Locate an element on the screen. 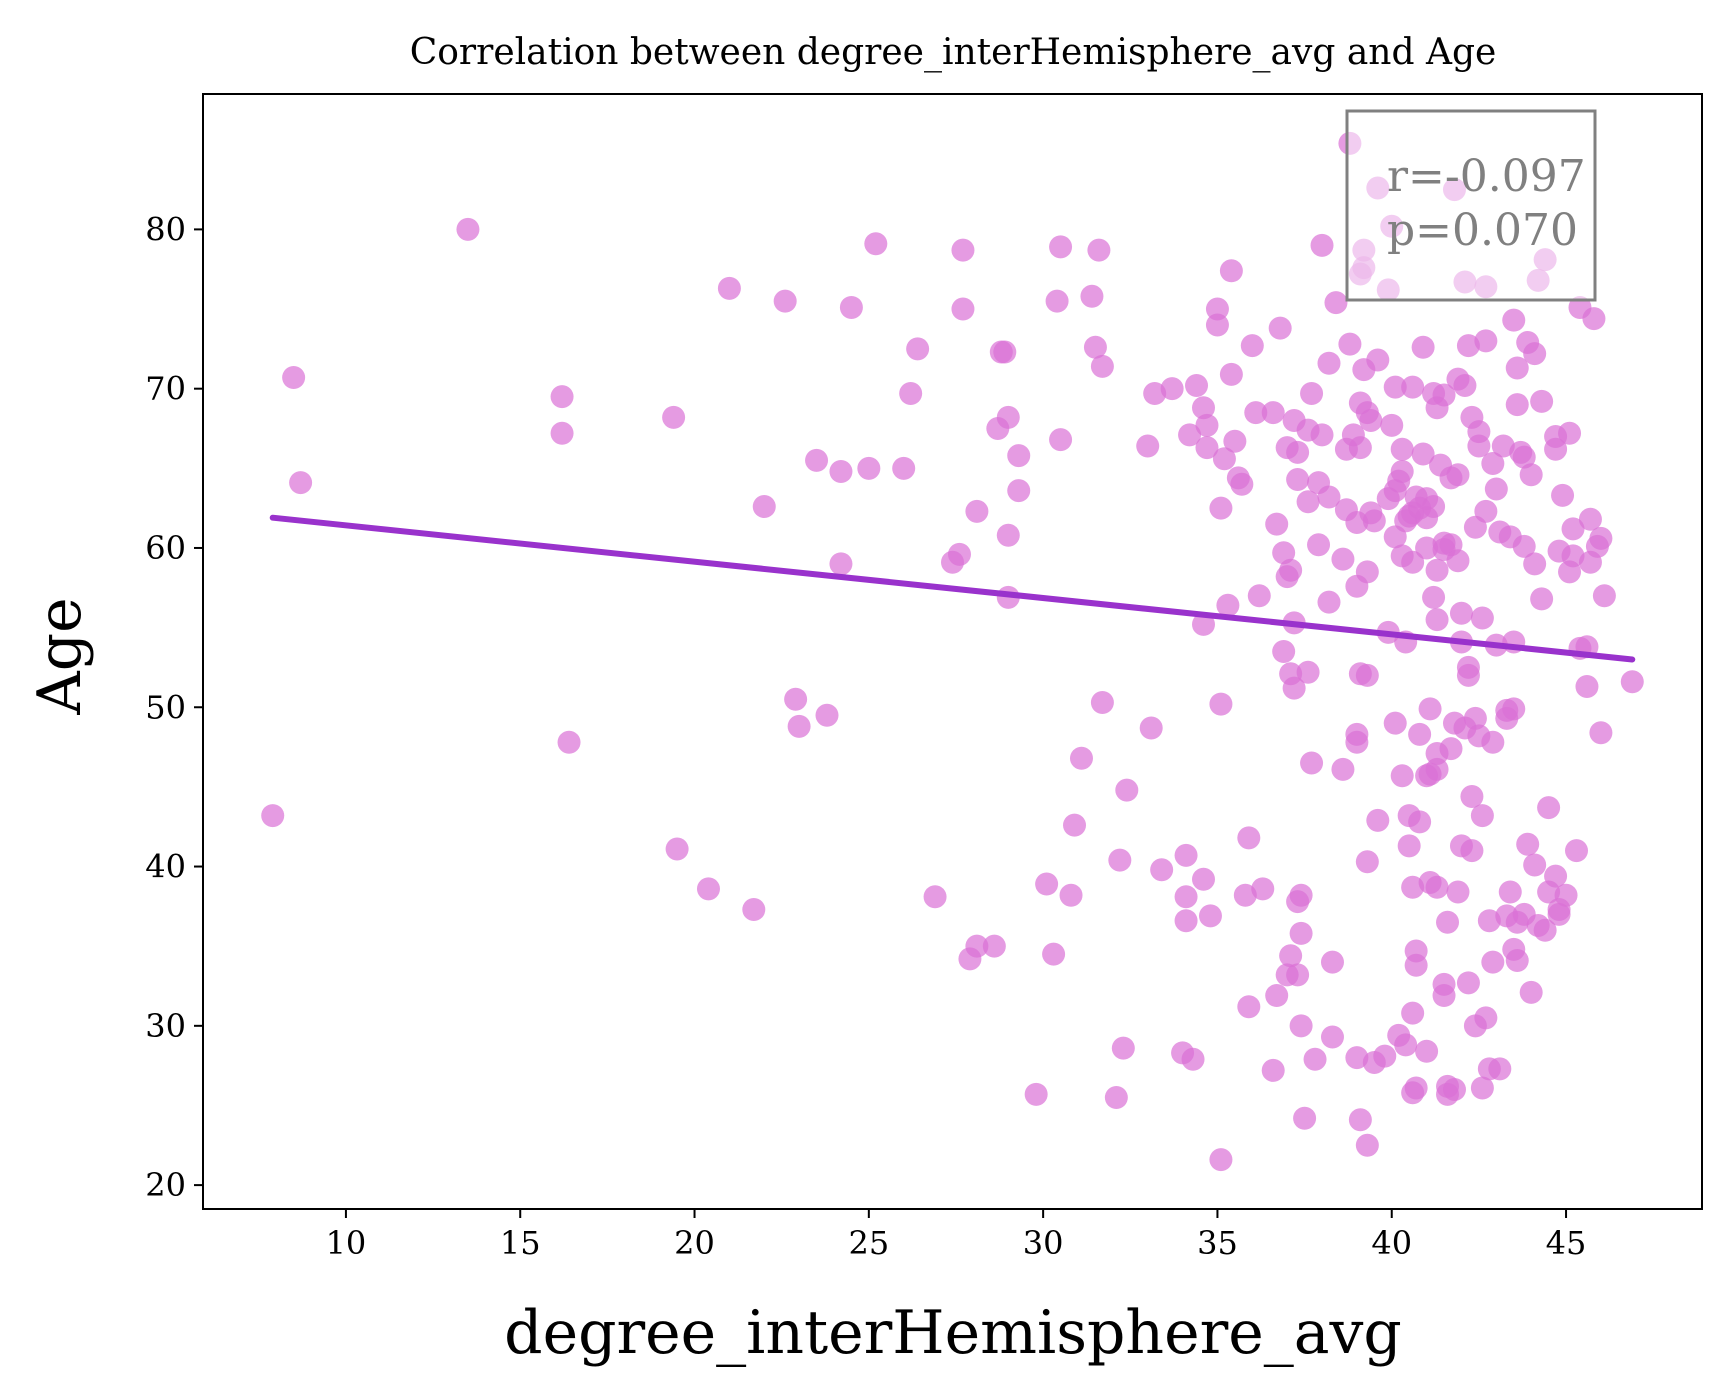 The height and width of the screenshot is (1399, 1730). x-tick-label: 45 is located at coordinates (1566, 1243).